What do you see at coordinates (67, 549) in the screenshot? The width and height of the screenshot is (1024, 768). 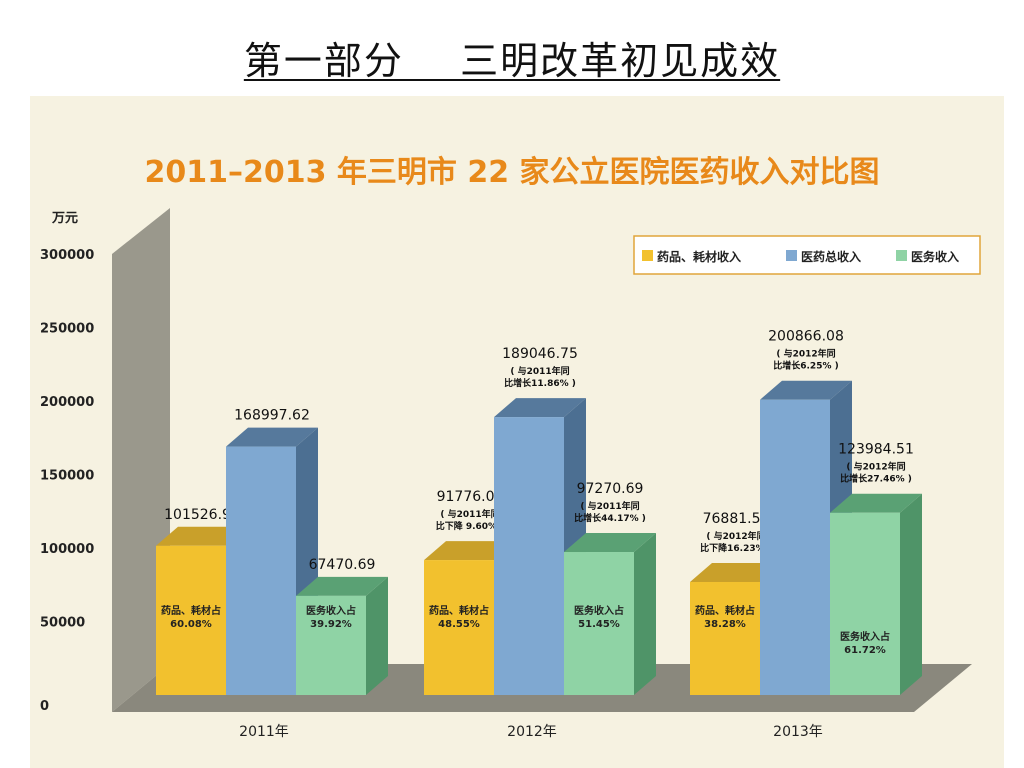 I see `y-tick-label: 100000` at bounding box center [67, 549].